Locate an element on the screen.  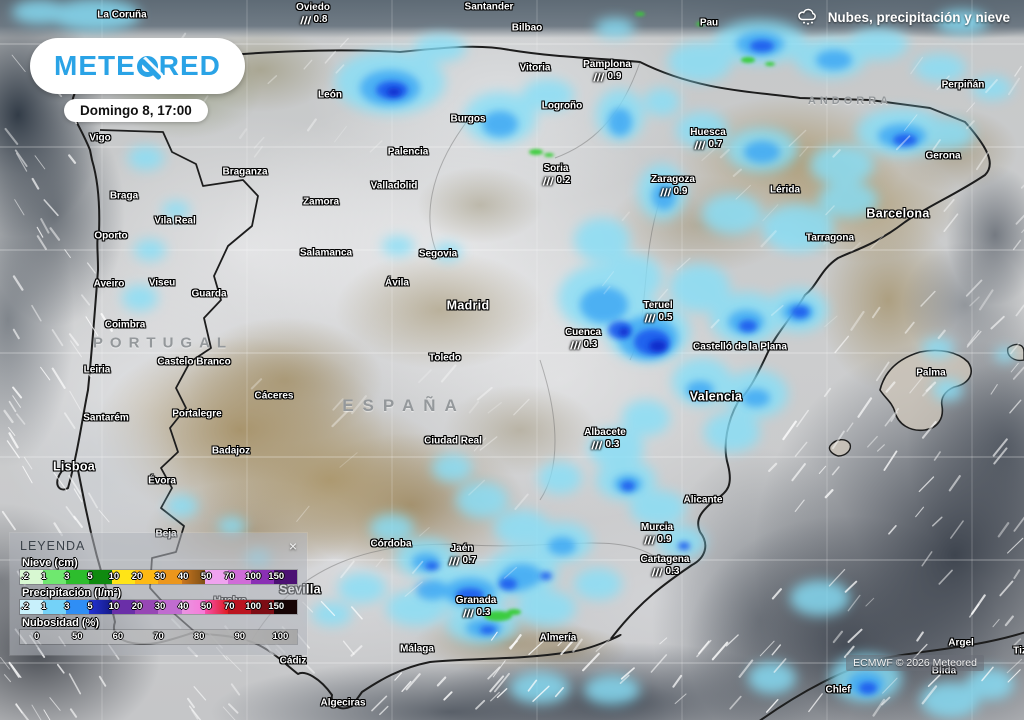
meteored-logo-text: METE RED is located at coordinates (137, 65).